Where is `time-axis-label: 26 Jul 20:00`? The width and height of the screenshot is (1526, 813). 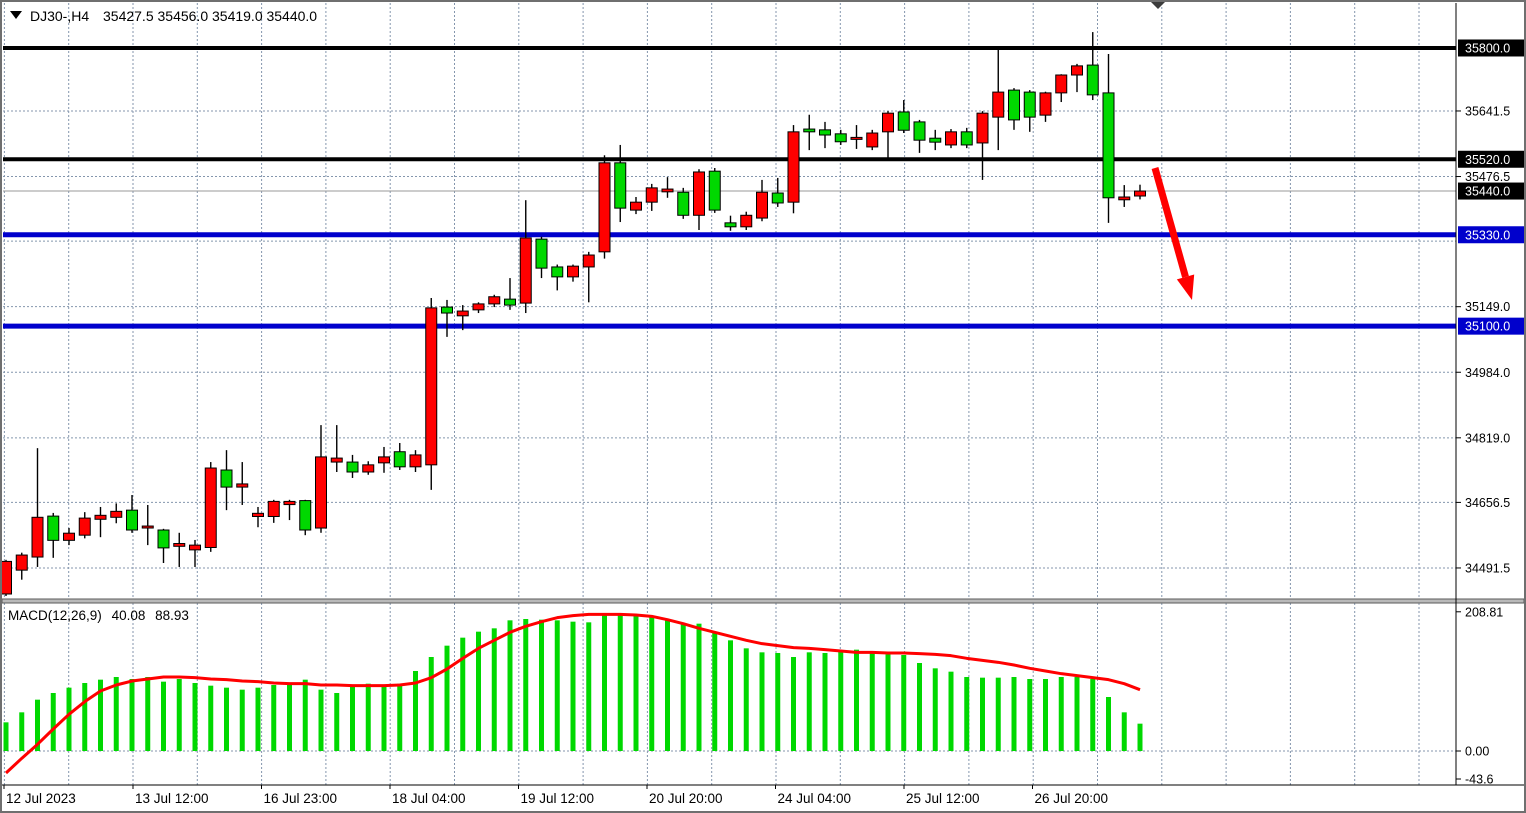
time-axis-label: 26 Jul 20:00 is located at coordinates (1072, 798).